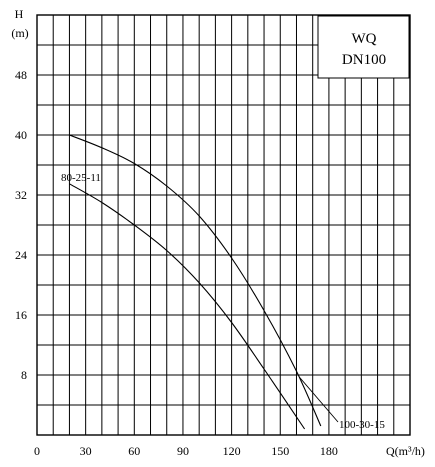 Image resolution: width=435 pixels, height=467 pixels. I want to click on title-box: WQ DN100, so click(363, 47).